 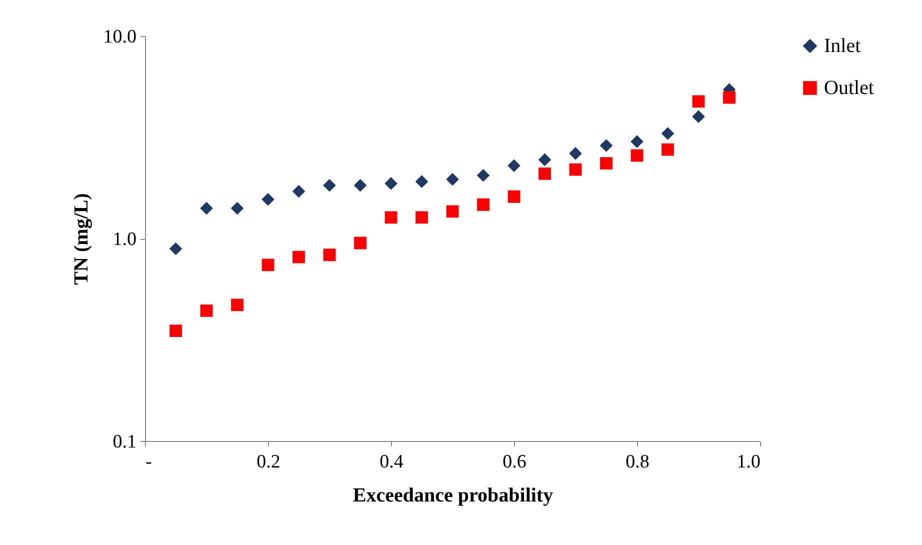 What do you see at coordinates (119, 37) in the screenshot?
I see `y-tick-label: 10.0` at bounding box center [119, 37].